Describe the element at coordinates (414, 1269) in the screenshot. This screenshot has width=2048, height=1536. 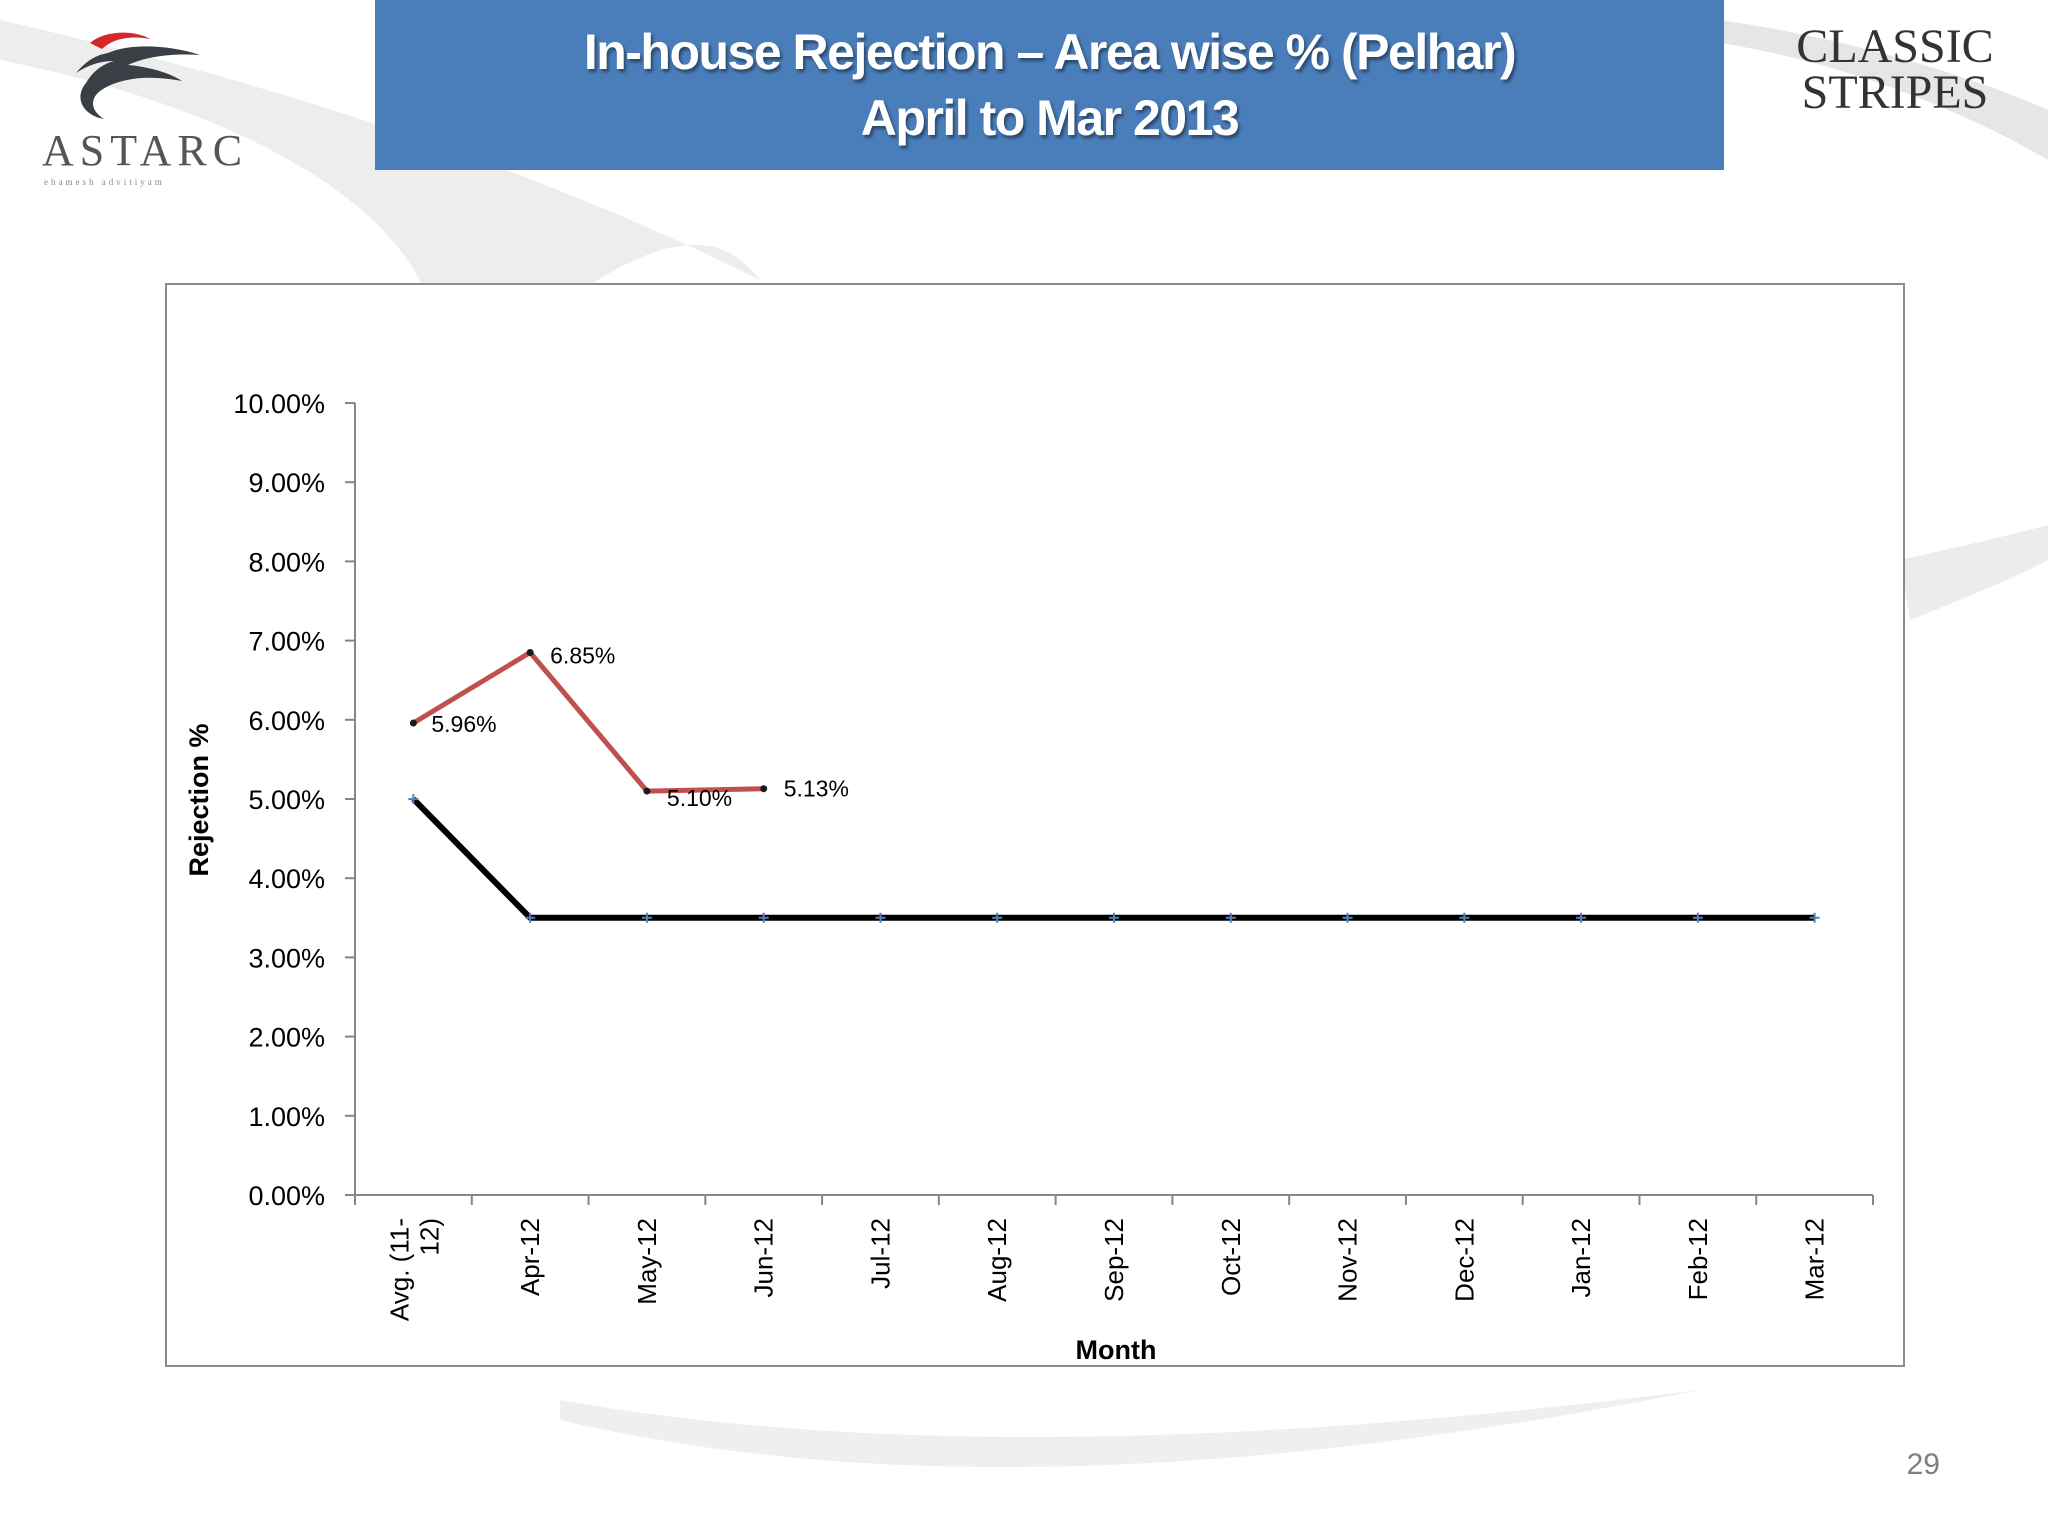
I see `x-tick-label: Avg. (11-12)` at that location.